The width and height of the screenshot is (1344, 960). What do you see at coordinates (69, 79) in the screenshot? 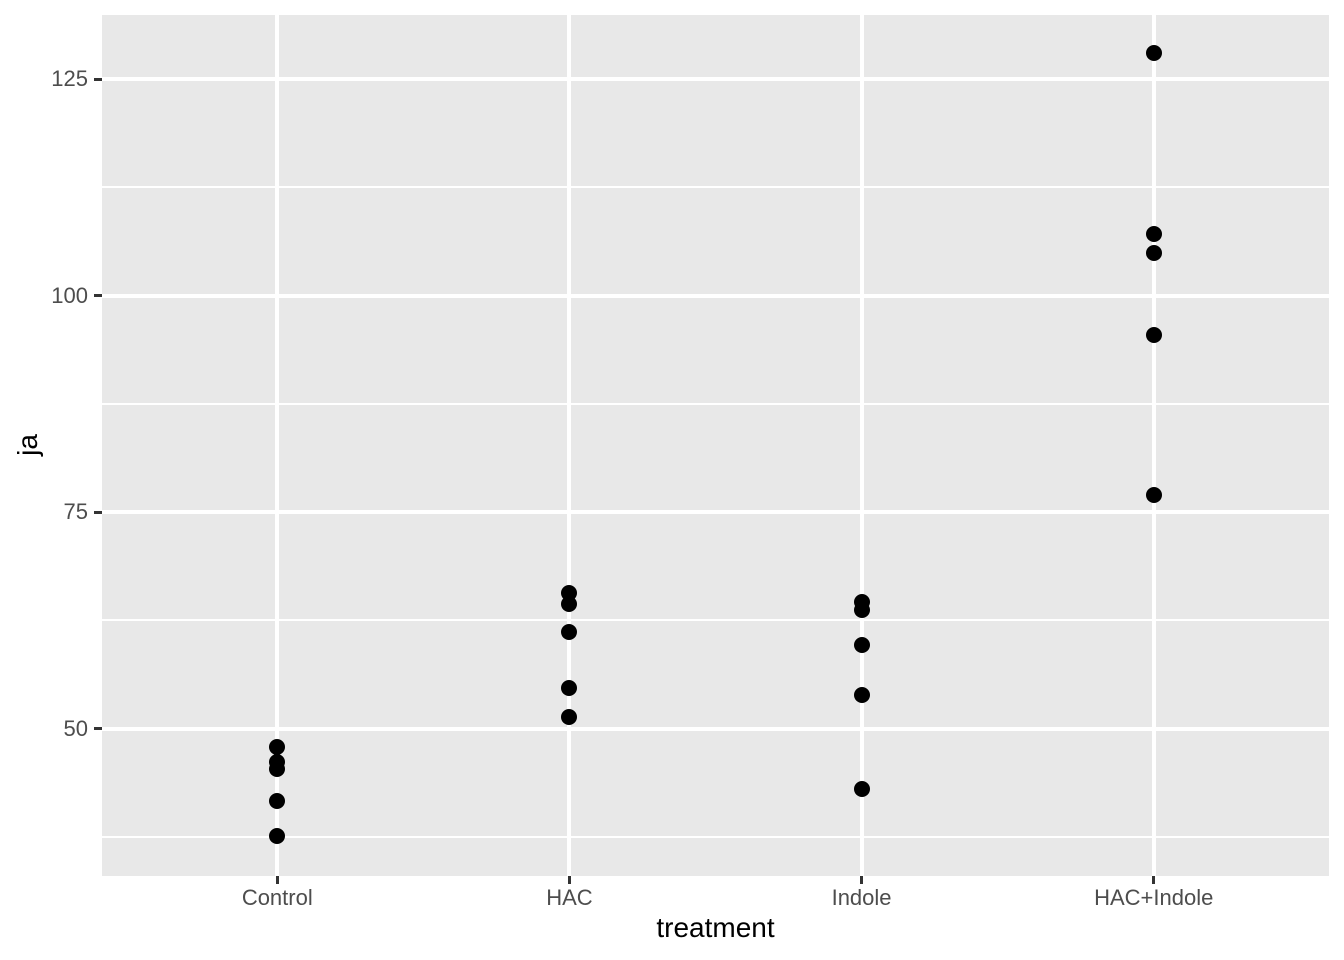
I see `y-tick-label: 125` at bounding box center [69, 79].